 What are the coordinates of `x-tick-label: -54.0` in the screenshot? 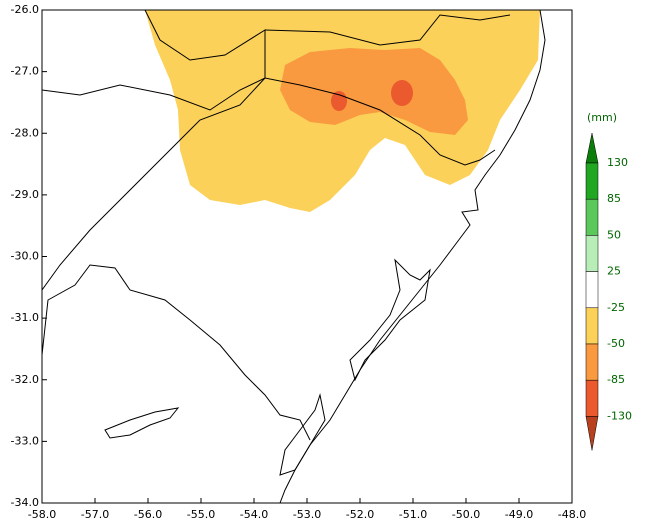 It's located at (254, 514).